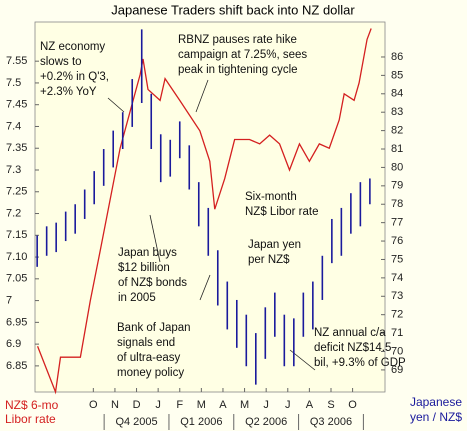  Describe the element at coordinates (137, 298) in the screenshot. I see `annotation: in 2005` at that location.